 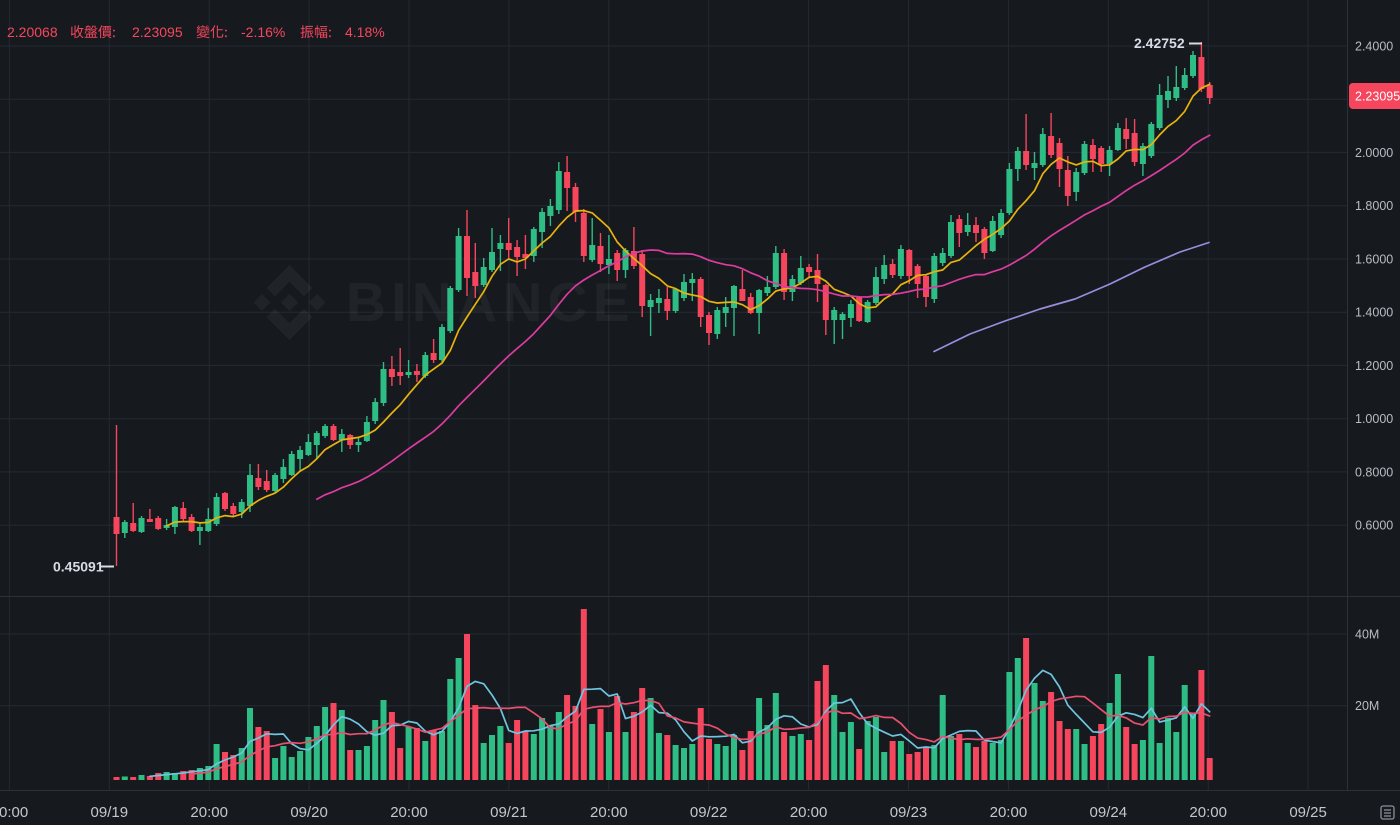 I want to click on svg-text: -2.16%, so click(x=263, y=32).